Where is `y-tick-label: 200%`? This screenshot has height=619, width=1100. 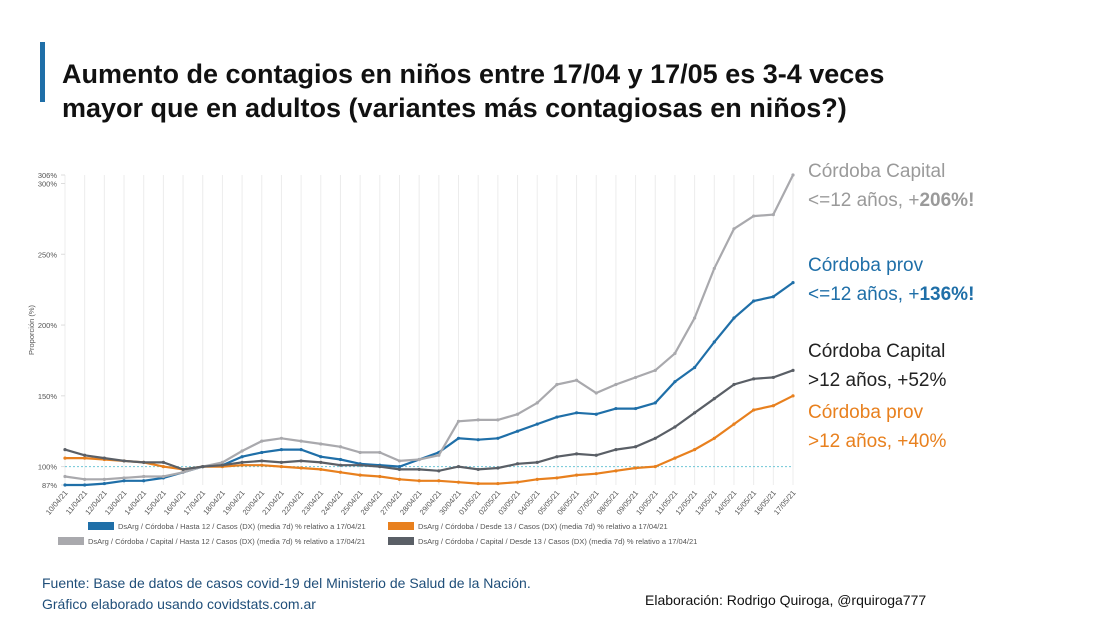
y-tick-label: 200% is located at coordinates (48, 325).